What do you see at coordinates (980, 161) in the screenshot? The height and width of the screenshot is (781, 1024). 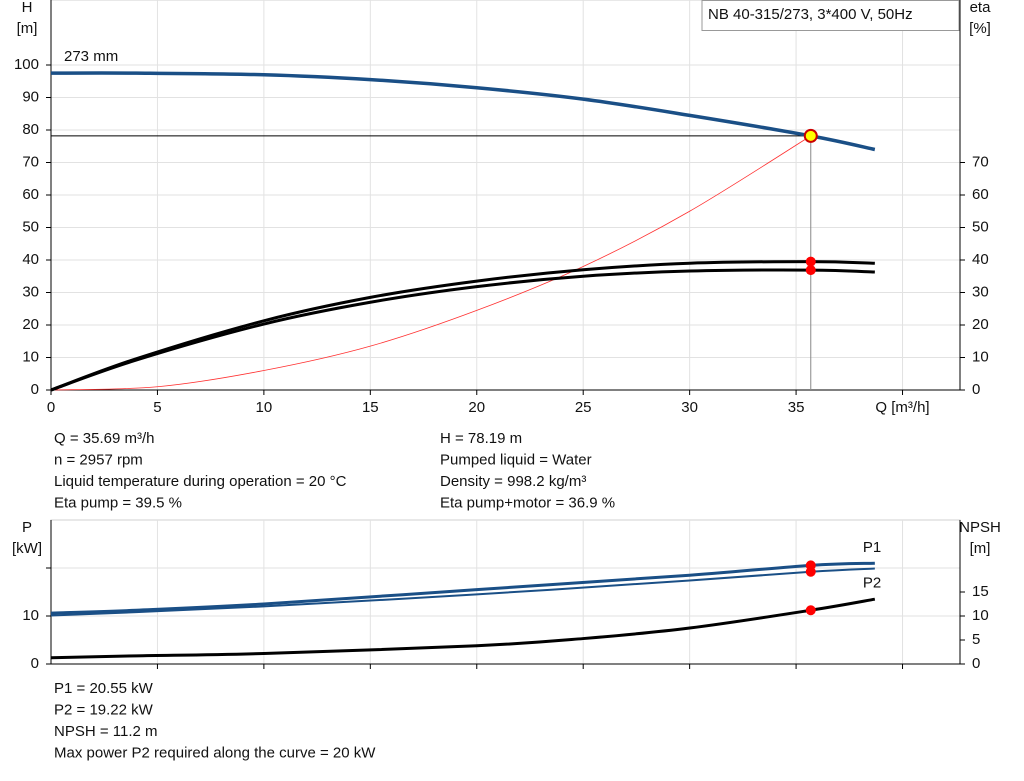 I see `y2-tick-label: 70` at bounding box center [980, 161].